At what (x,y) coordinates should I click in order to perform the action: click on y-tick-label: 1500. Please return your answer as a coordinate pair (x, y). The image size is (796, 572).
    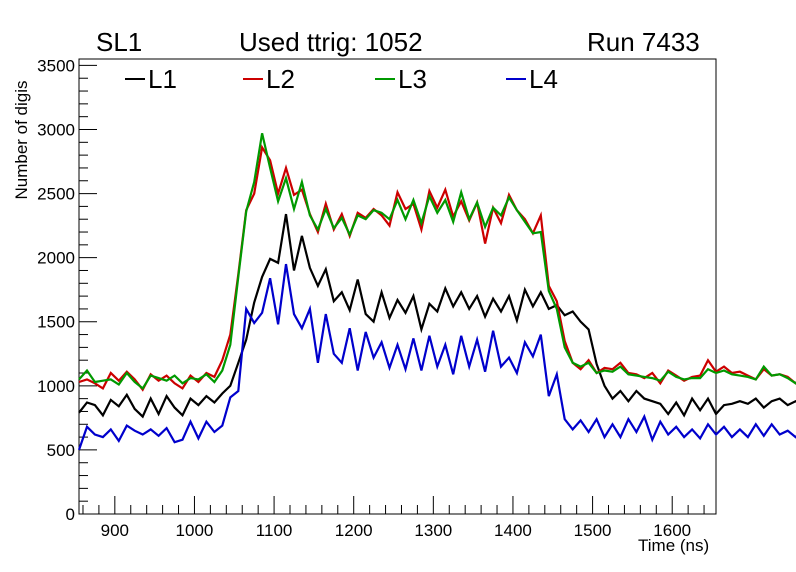
    Looking at the image, I should click on (56, 322).